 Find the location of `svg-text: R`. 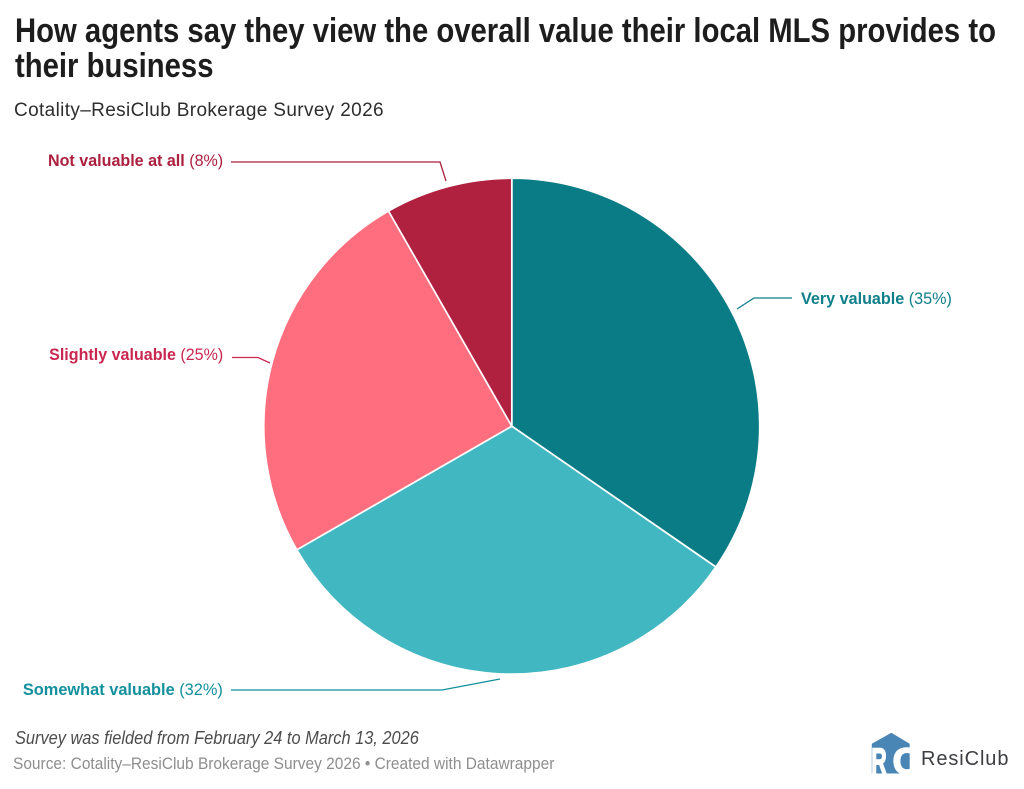

svg-text: R is located at coordinates (879, 757).